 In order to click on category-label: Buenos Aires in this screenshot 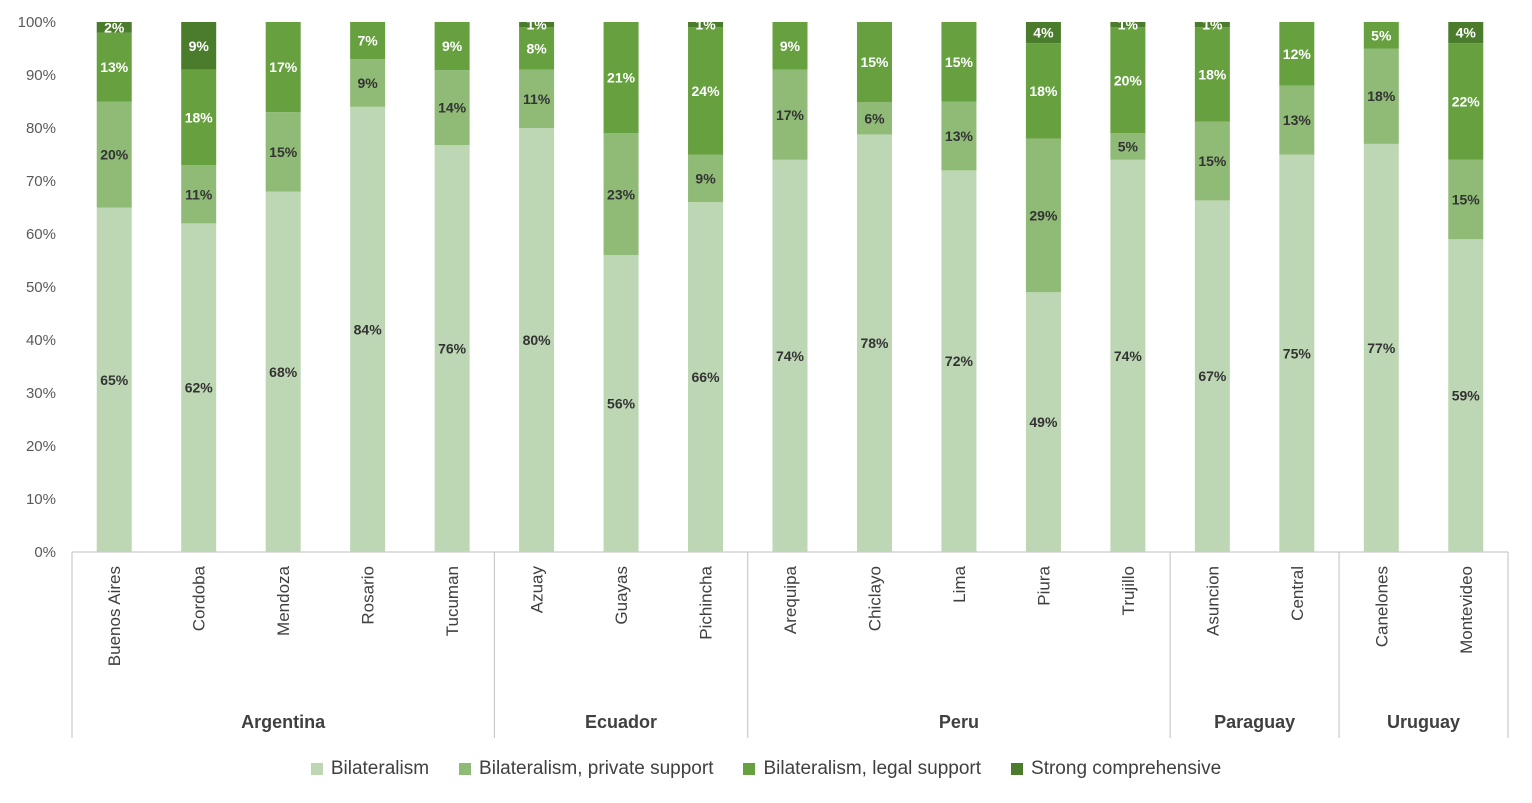, I will do `click(114, 616)`.